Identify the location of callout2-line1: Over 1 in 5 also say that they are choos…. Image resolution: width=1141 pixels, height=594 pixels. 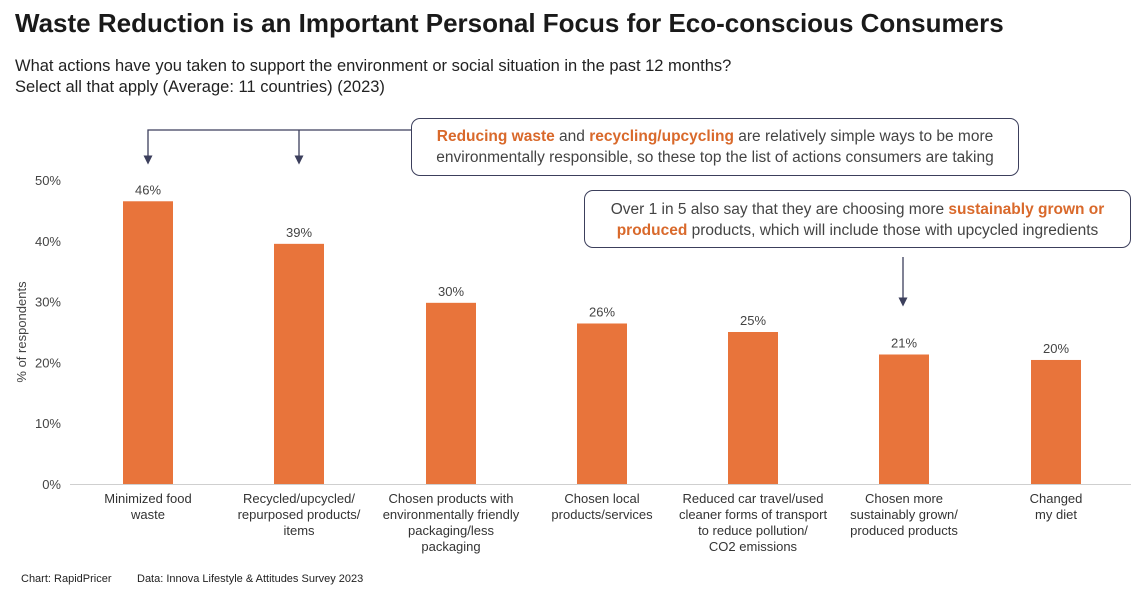
(857, 209).